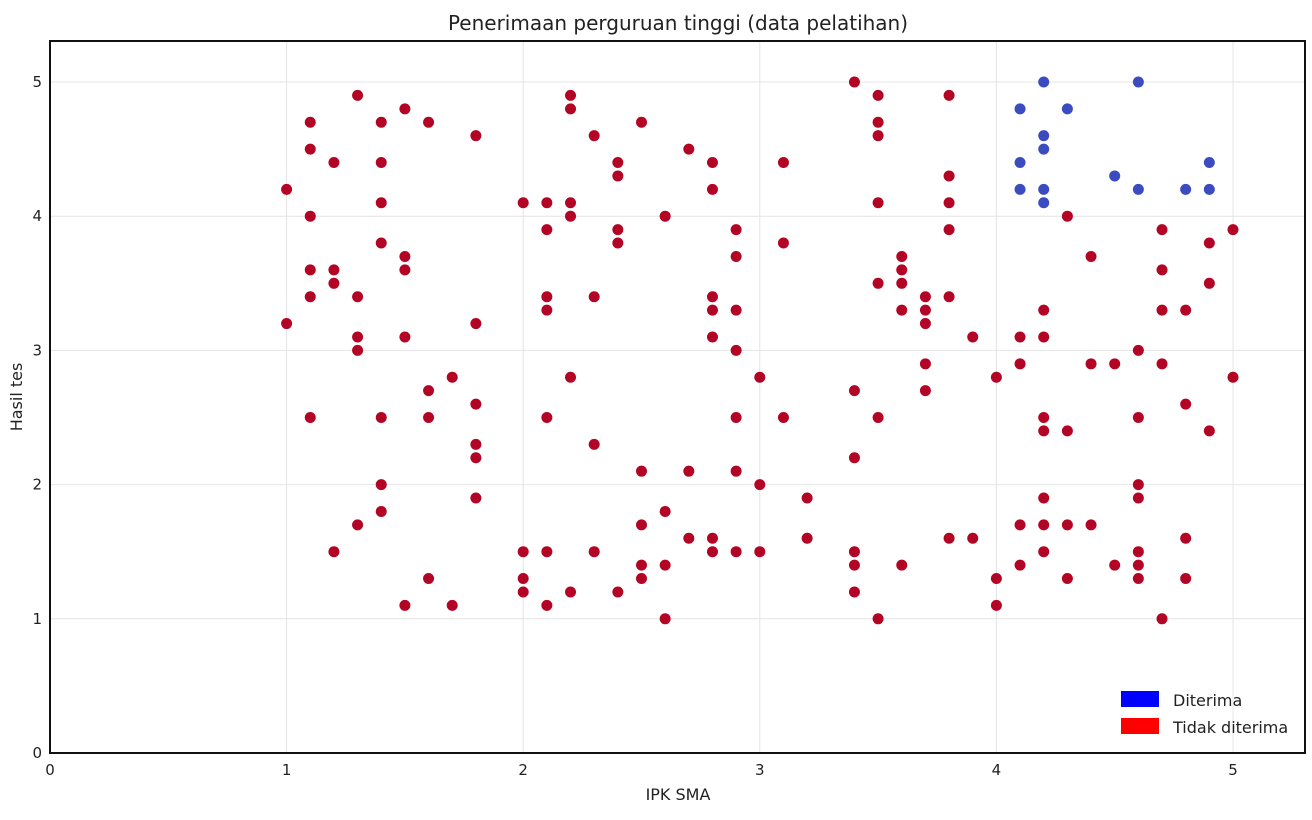 This screenshot has height=820, width=1312. I want to click on y-tick-label: 1, so click(37, 619).